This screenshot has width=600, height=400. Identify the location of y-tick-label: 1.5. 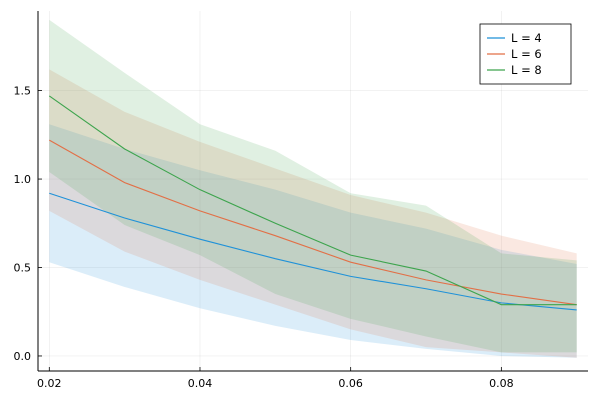
(23, 91).